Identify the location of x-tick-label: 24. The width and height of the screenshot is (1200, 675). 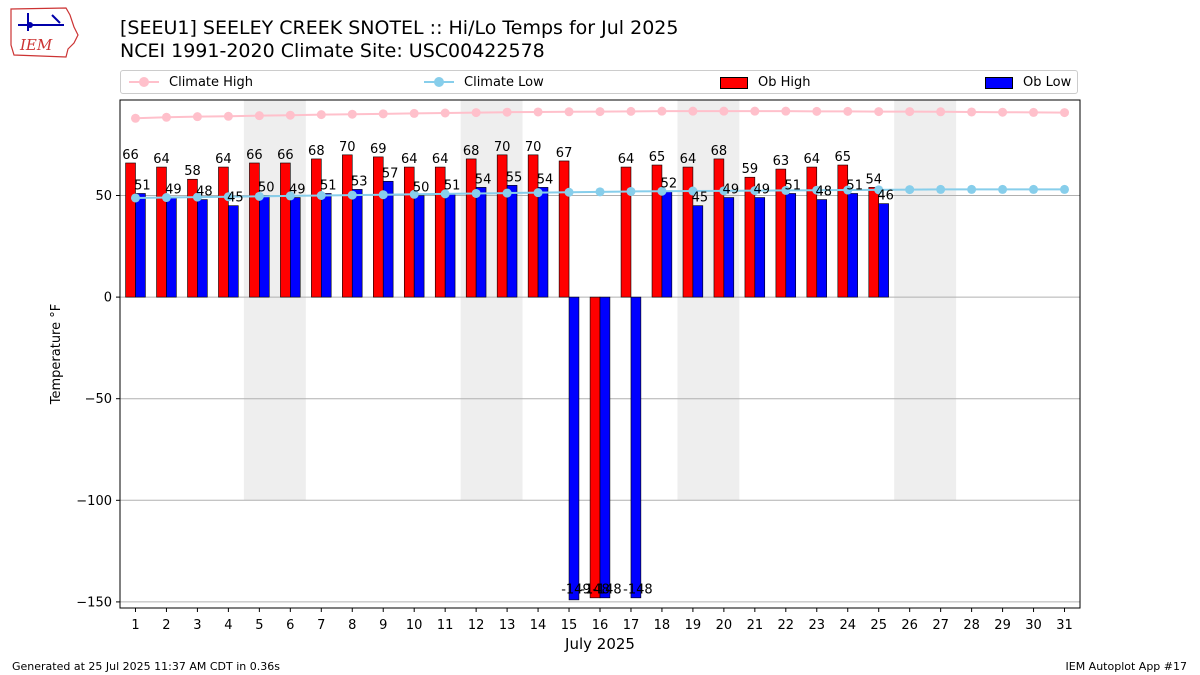
(847, 625).